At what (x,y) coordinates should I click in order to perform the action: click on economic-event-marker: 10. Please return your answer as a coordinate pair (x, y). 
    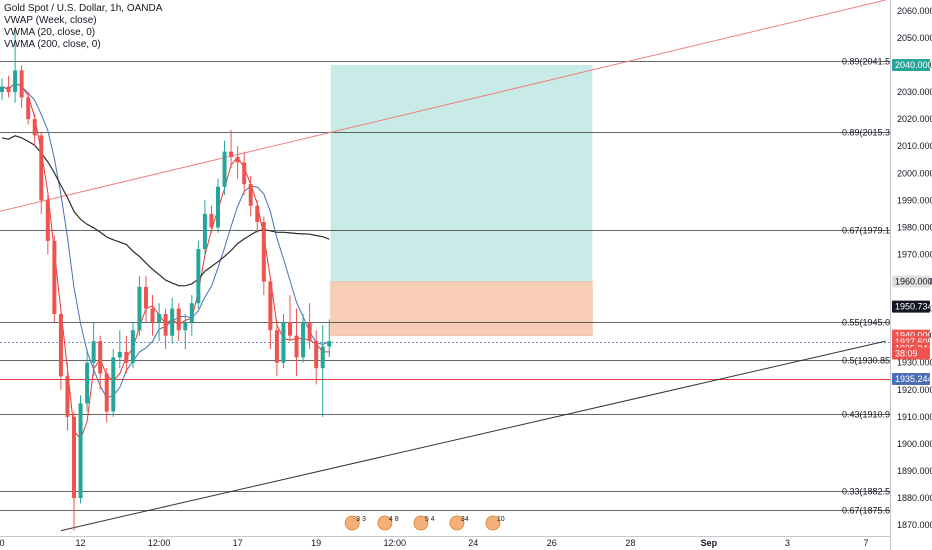
    Looking at the image, I should click on (495, 523).